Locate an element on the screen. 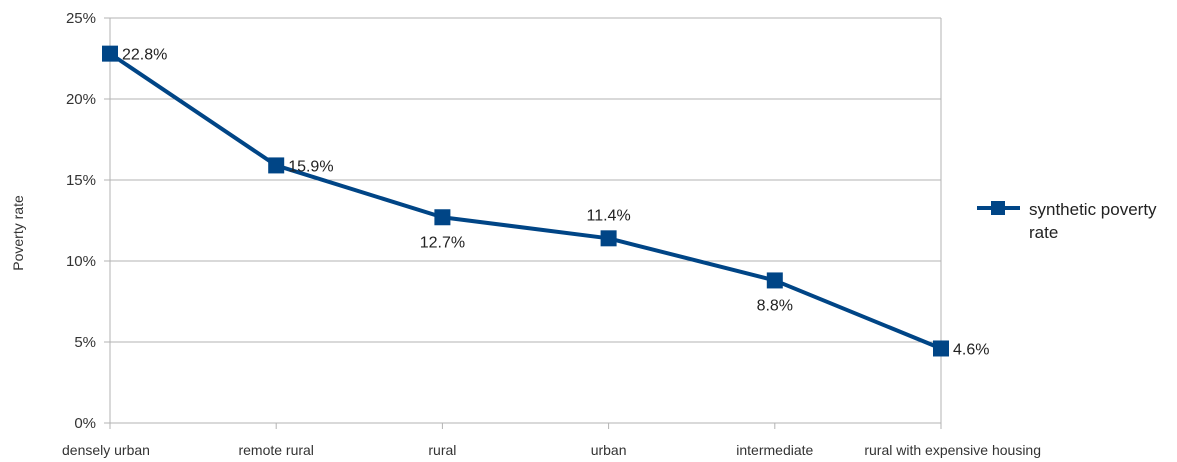  y-tick-label: 0% is located at coordinates (85, 423).